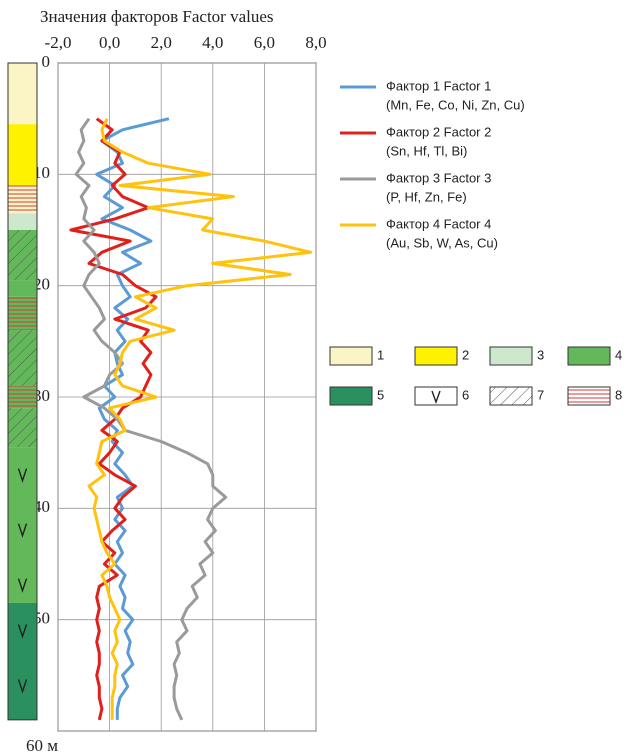  Describe the element at coordinates (315, 42) in the screenshot. I see `x-tick-label: 8,0` at that location.